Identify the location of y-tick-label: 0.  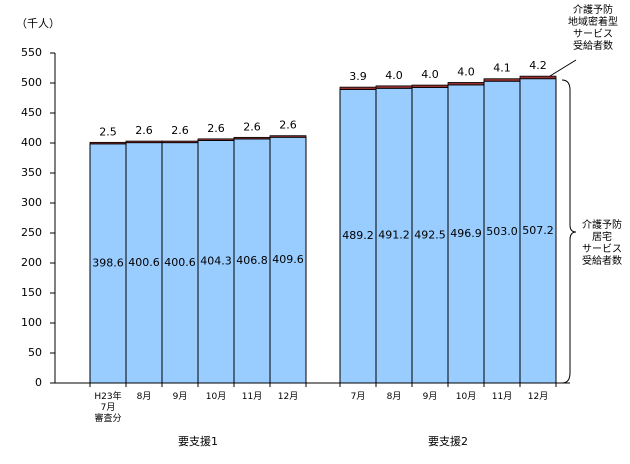
(38, 382).